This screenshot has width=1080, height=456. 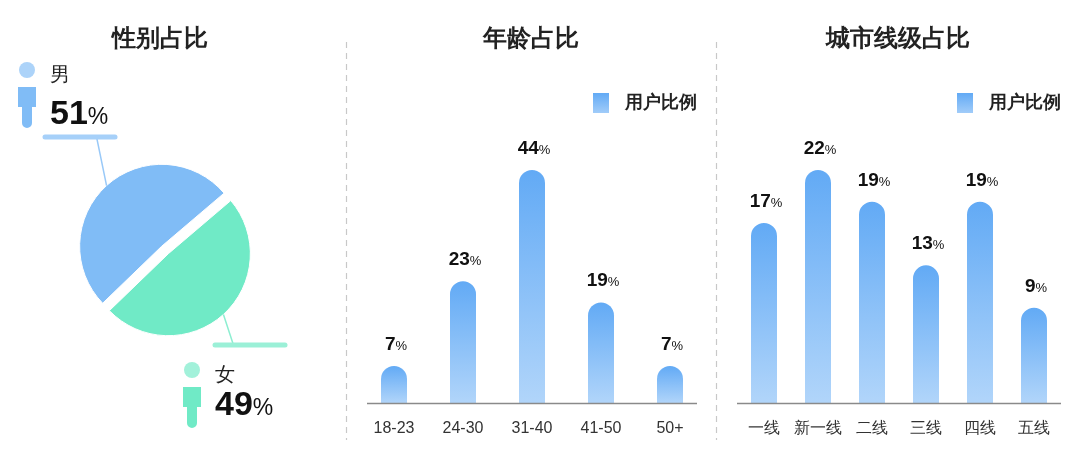 I want to click on title: 城市线级占比, so click(x=898, y=38).